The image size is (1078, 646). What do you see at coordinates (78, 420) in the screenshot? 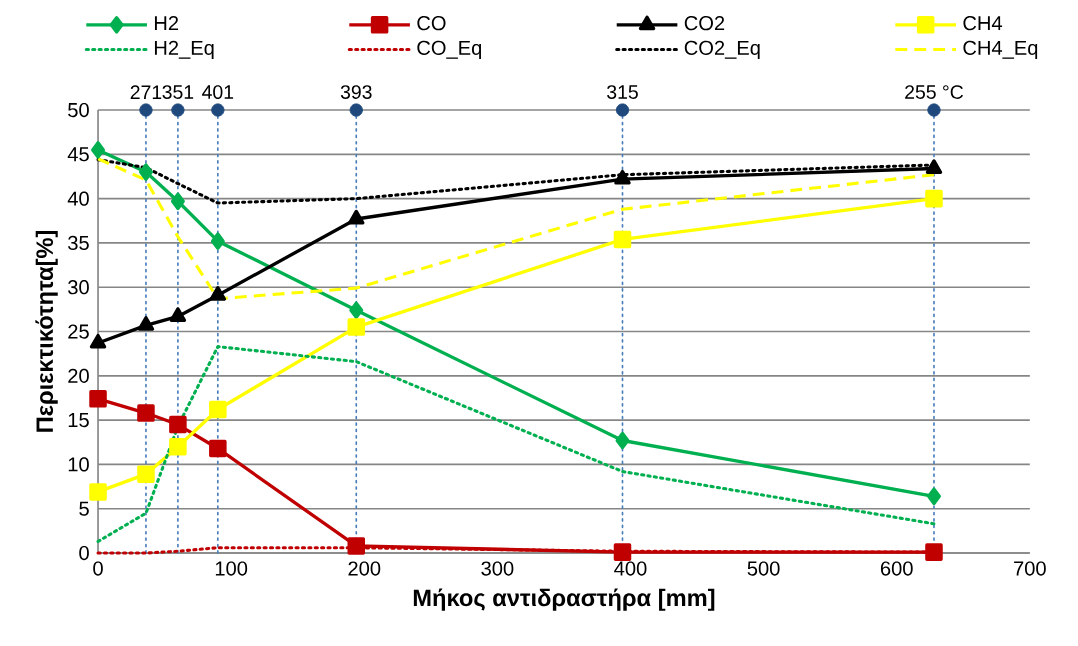
I see `y-tick-label: 15` at bounding box center [78, 420].